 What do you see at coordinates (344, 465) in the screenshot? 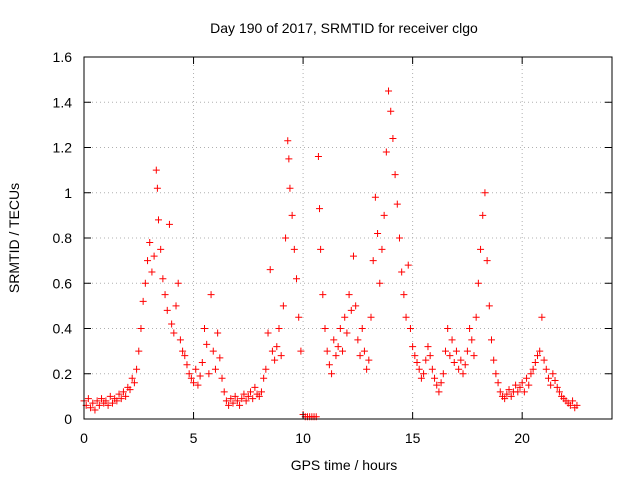
I see `x-axis-label: GPS time / hours` at bounding box center [344, 465].